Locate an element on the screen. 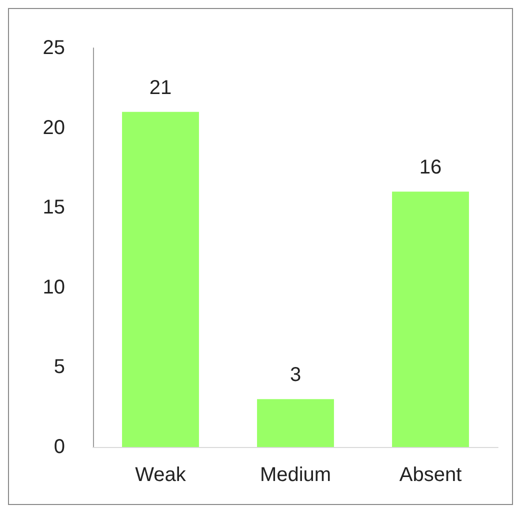 The height and width of the screenshot is (513, 521). y-tick-label: 25 is located at coordinates (53, 48).